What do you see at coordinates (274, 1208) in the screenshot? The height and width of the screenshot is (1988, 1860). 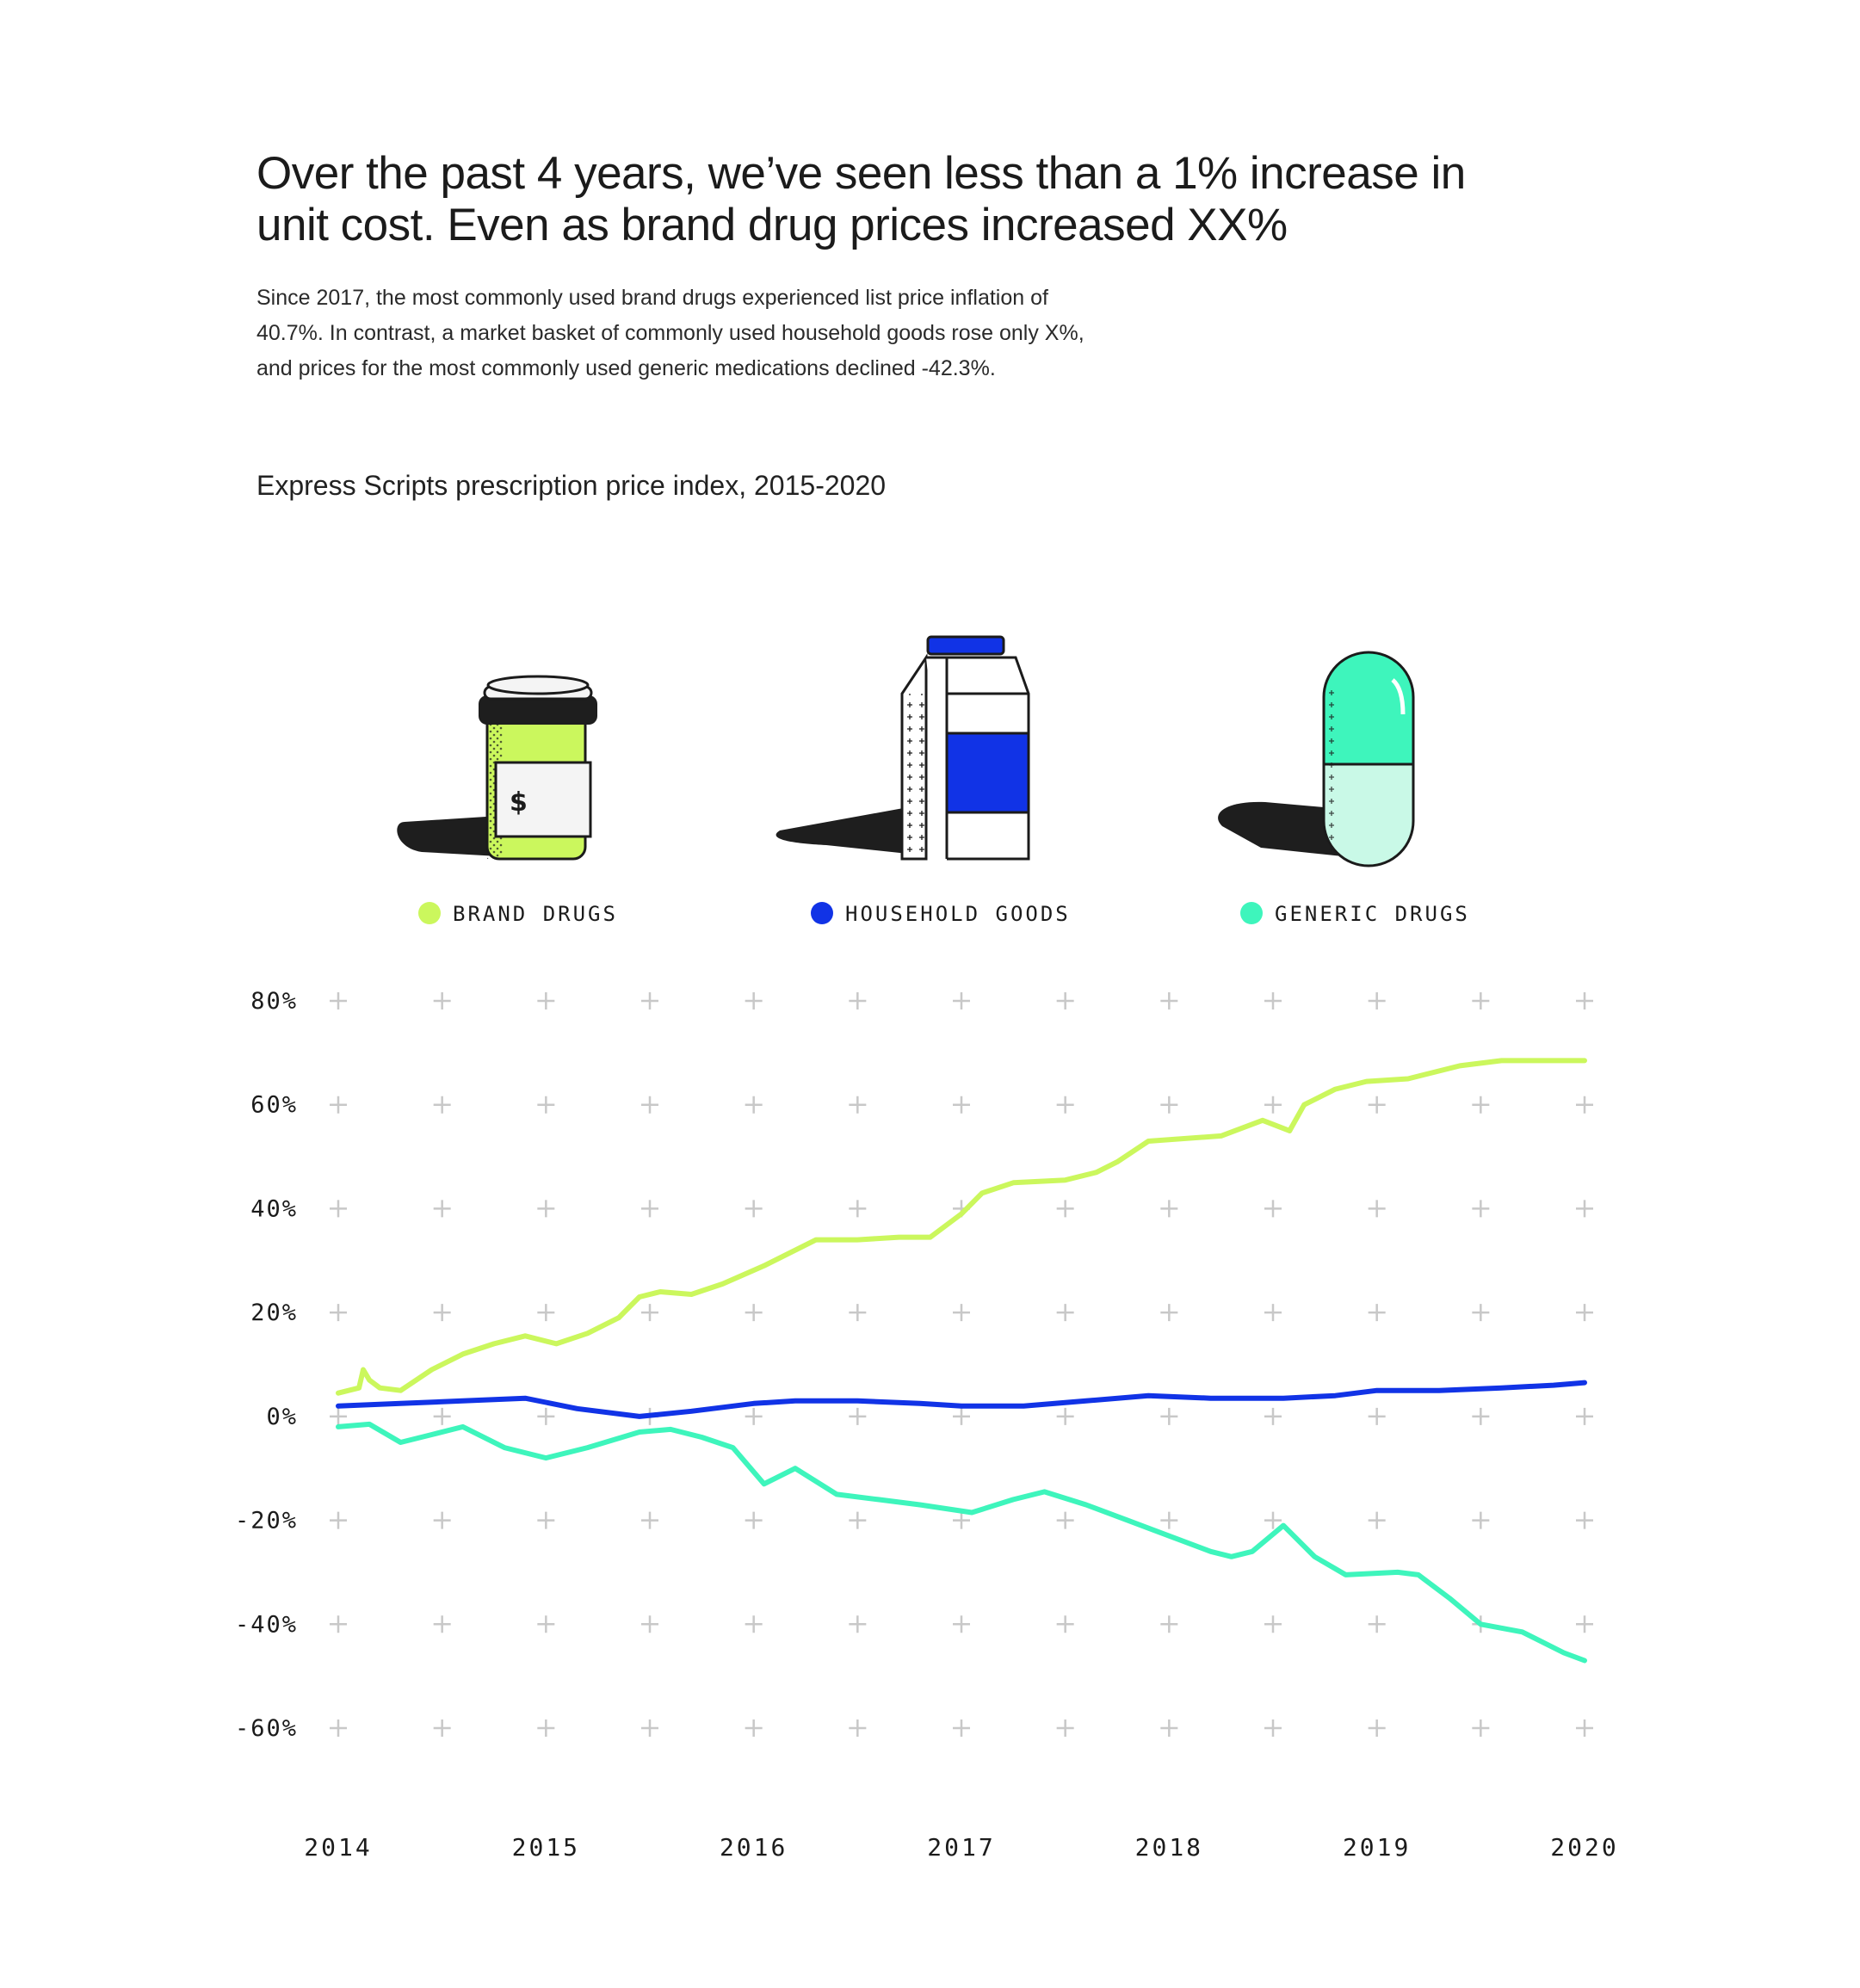 I see `y-tick-label: 40%` at bounding box center [274, 1208].